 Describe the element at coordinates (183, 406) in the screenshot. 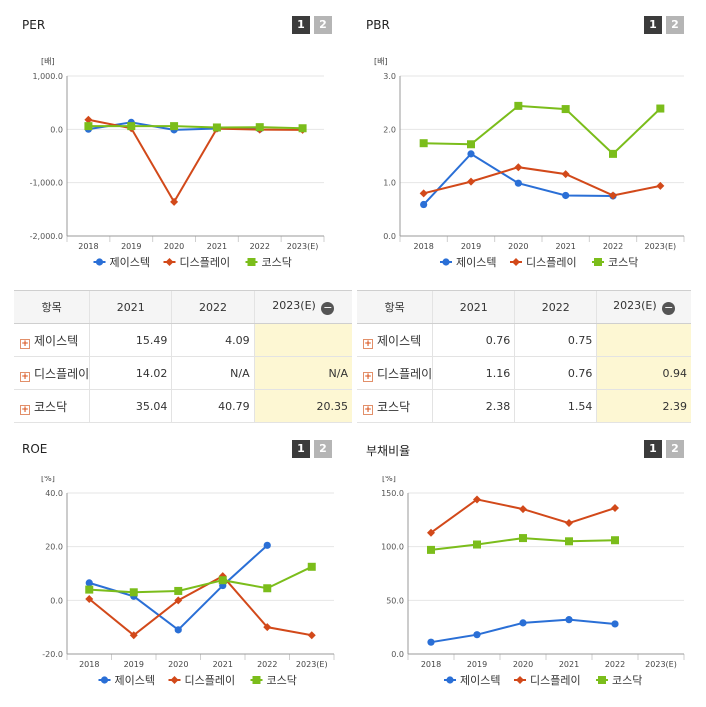

I see `table-row: + 코스닥 35.04 40.79 20.35` at that location.